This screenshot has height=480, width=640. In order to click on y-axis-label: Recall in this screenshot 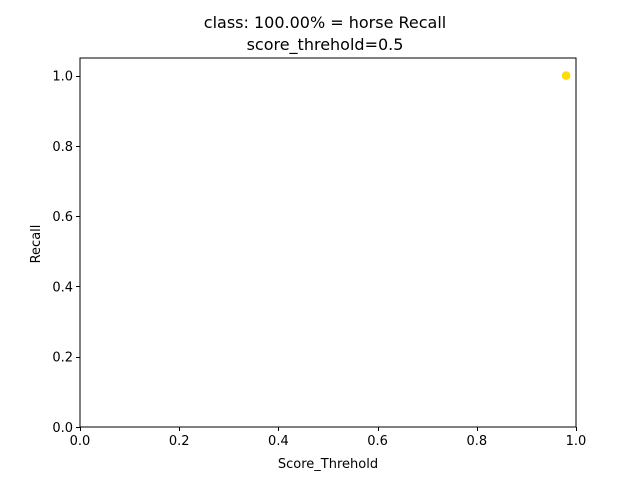, I will do `click(36, 244)`.